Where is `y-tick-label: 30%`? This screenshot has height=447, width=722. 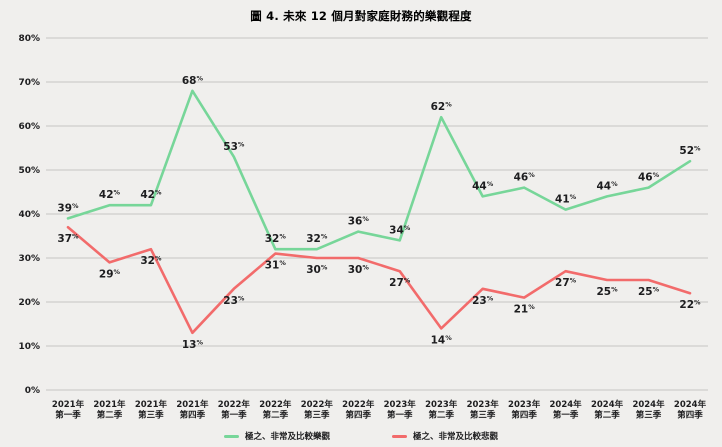
y-tick-label: 30% is located at coordinates (29, 259).